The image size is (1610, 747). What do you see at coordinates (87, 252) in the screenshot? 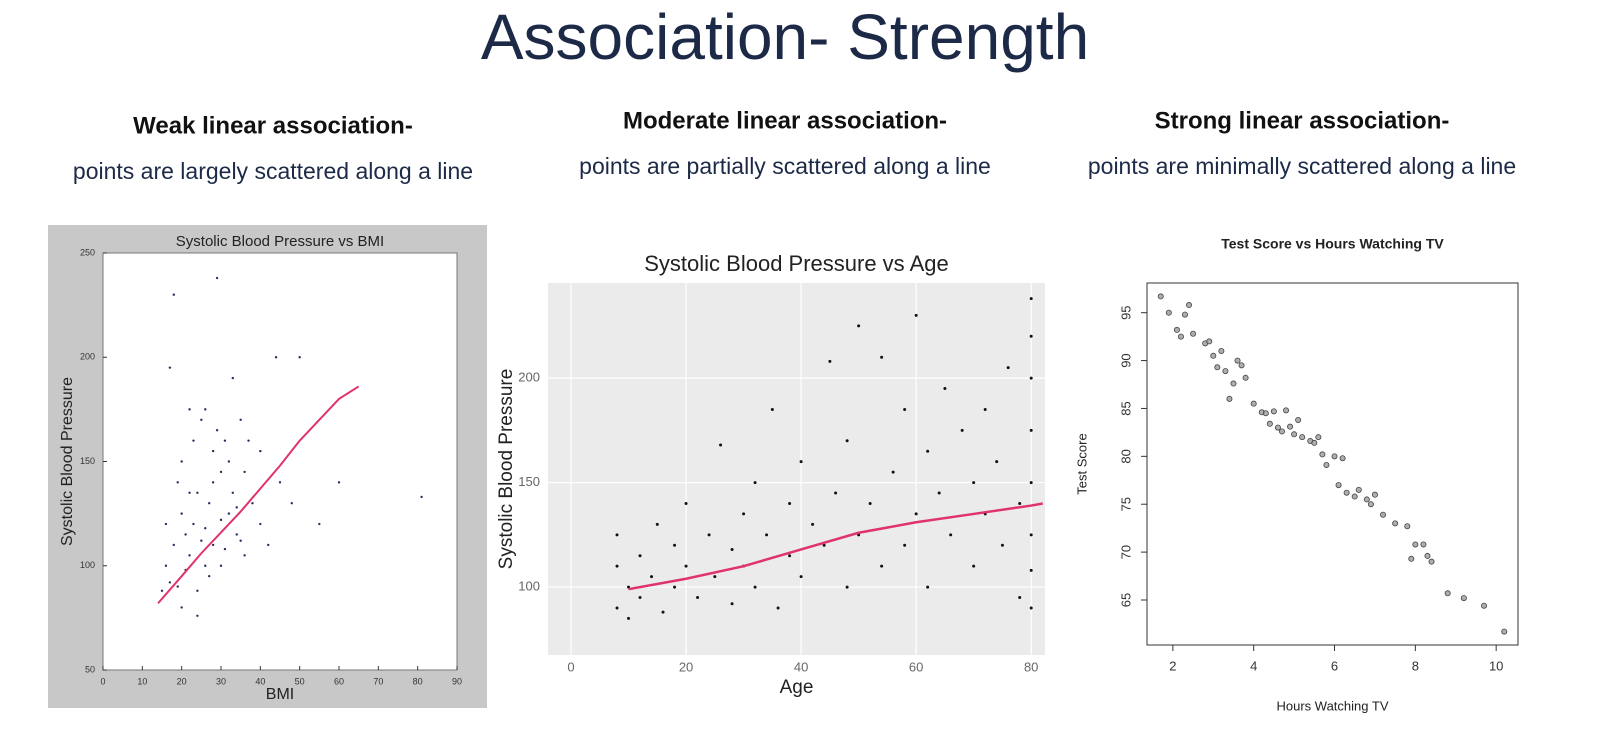
I see `y-tick-label: 250` at bounding box center [87, 252].